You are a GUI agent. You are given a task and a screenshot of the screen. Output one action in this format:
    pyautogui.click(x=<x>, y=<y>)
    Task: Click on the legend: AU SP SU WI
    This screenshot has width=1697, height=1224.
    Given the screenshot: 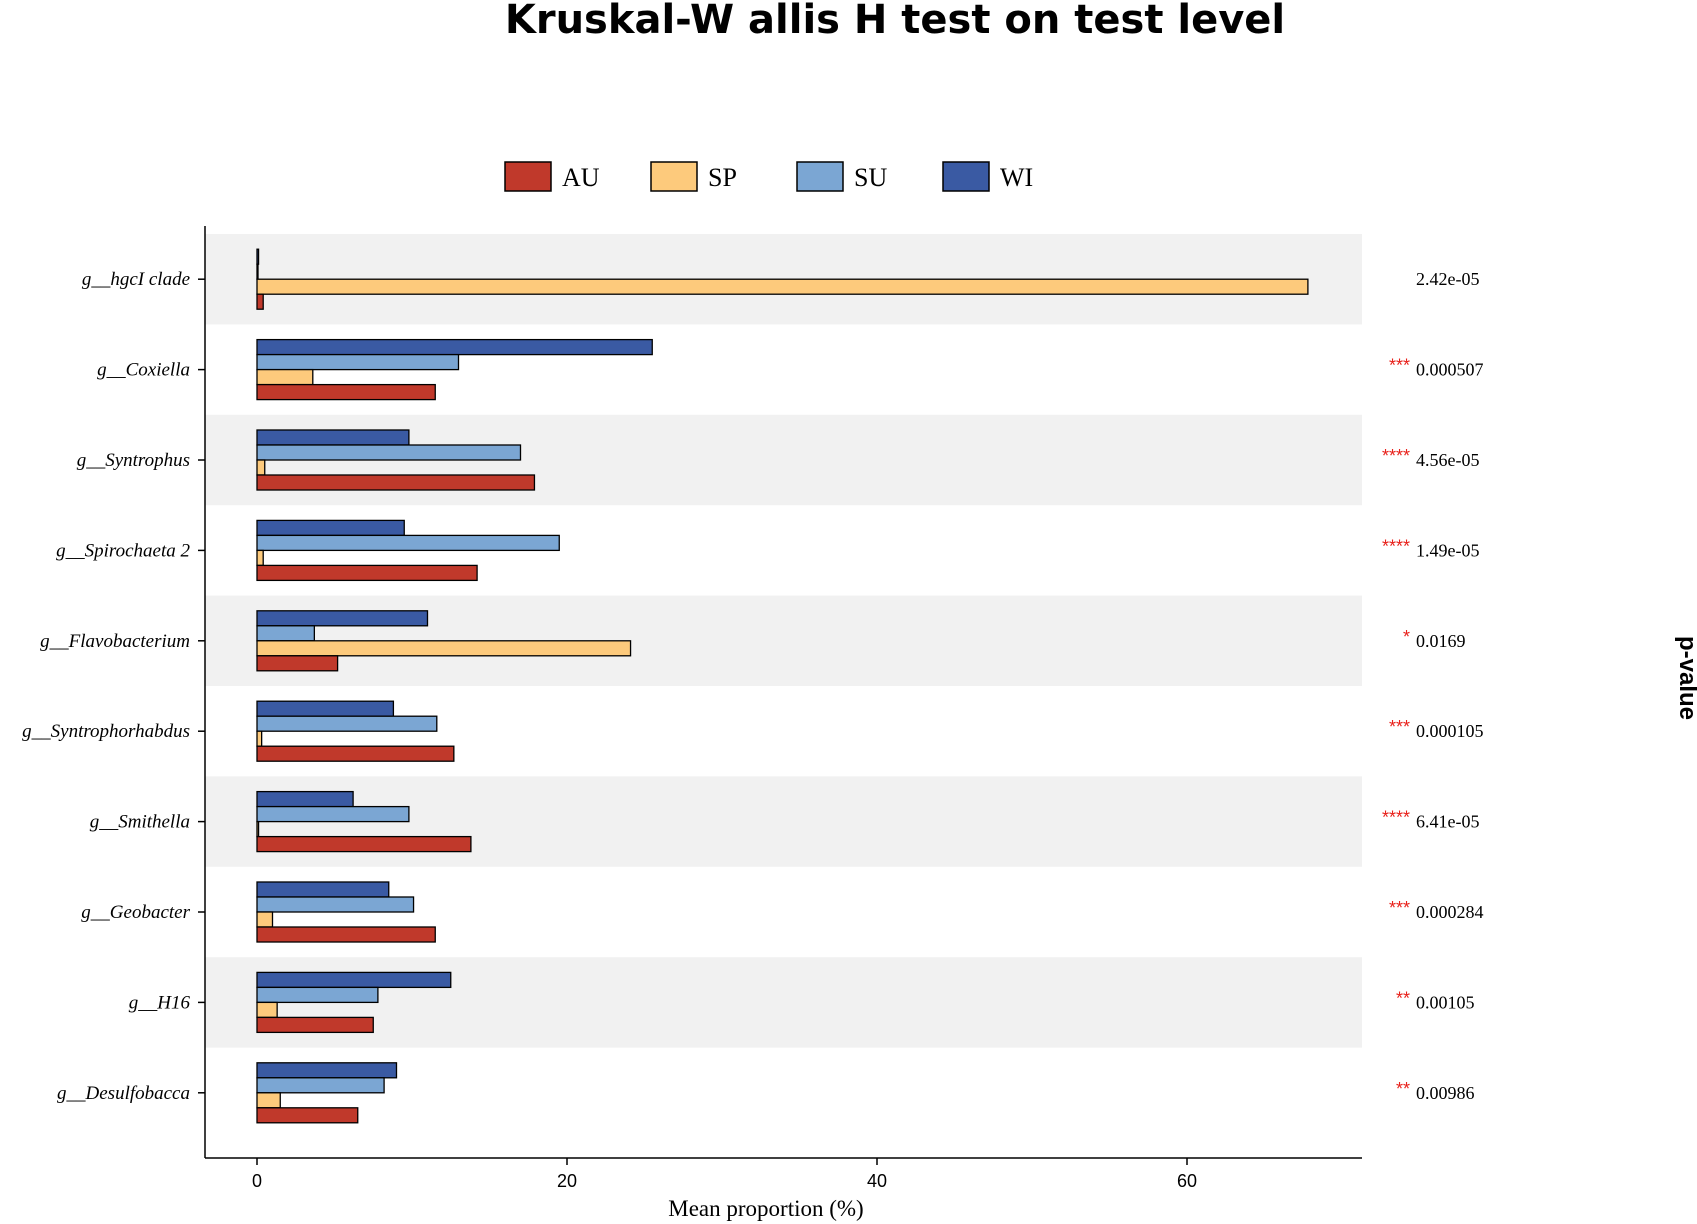 What is the action you would take?
    pyautogui.click(x=768, y=176)
    